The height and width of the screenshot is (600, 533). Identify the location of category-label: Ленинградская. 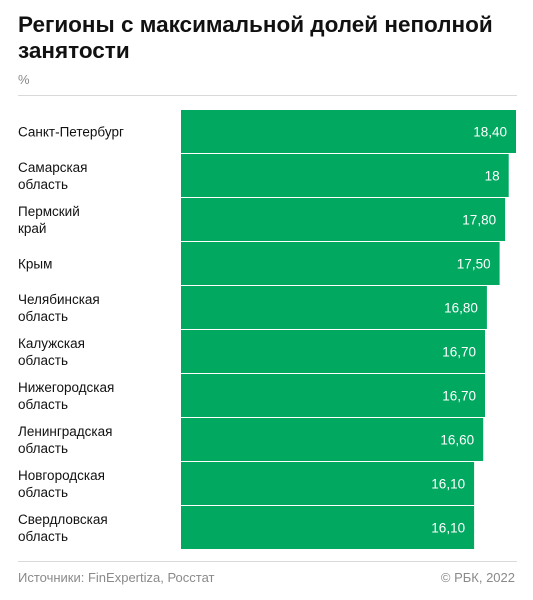
(65, 431).